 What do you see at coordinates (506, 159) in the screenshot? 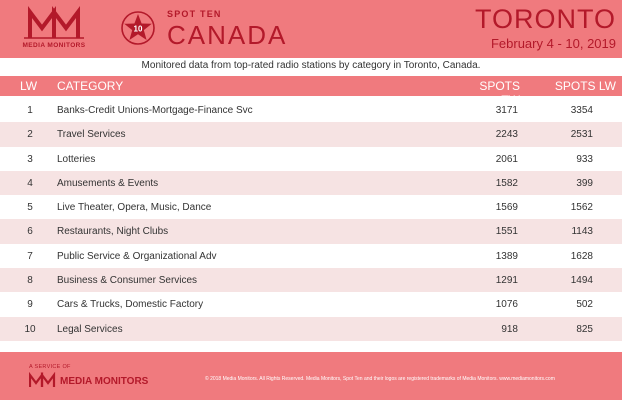
I see `cell-spots-tw: 2061` at bounding box center [506, 159].